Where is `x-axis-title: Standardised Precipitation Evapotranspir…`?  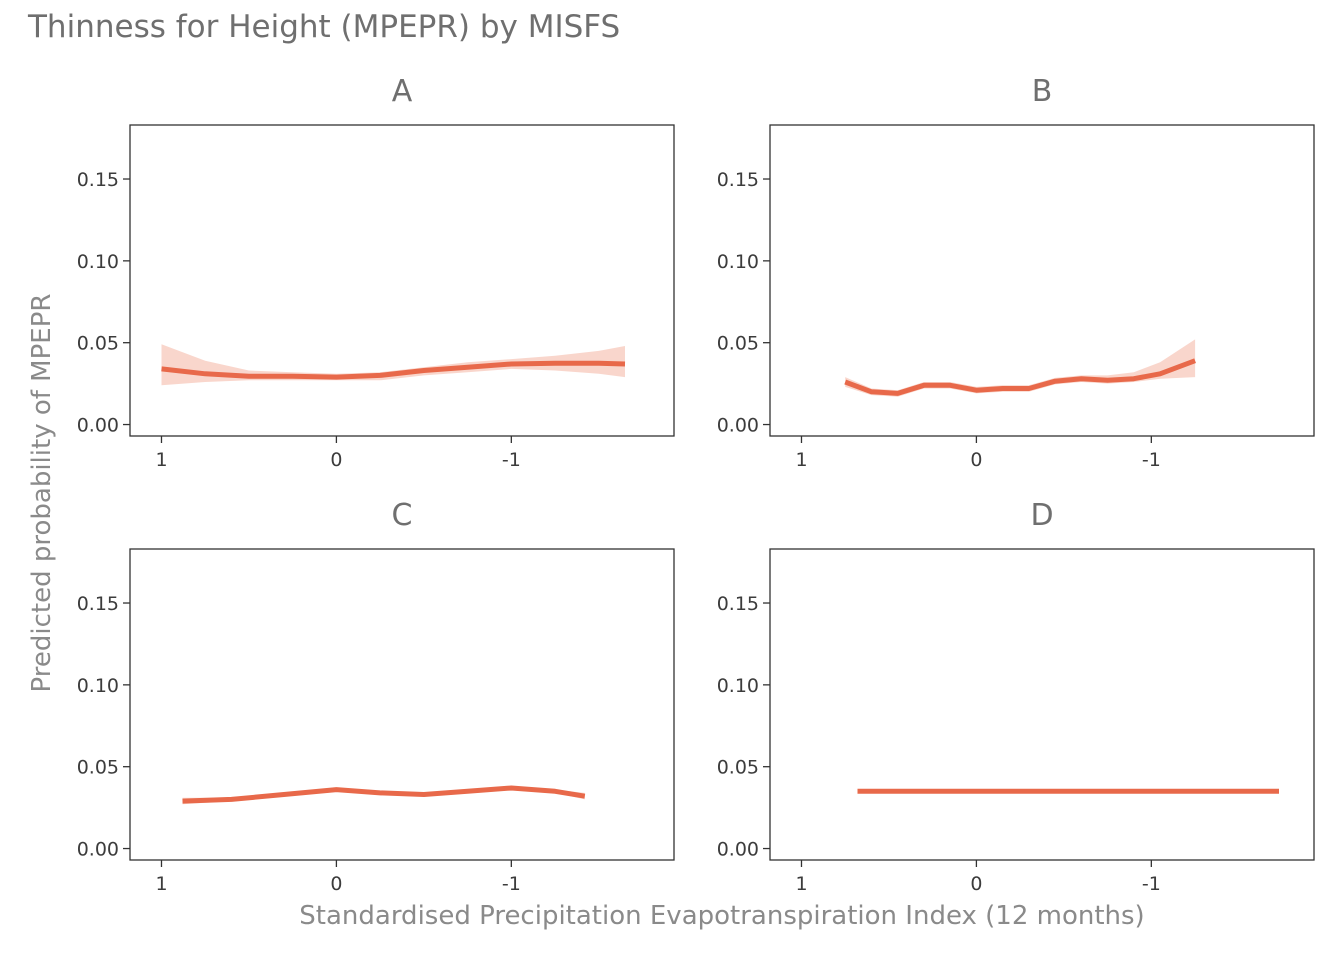 x-axis-title: Standardised Precipitation Evapotranspir… is located at coordinates (721, 916).